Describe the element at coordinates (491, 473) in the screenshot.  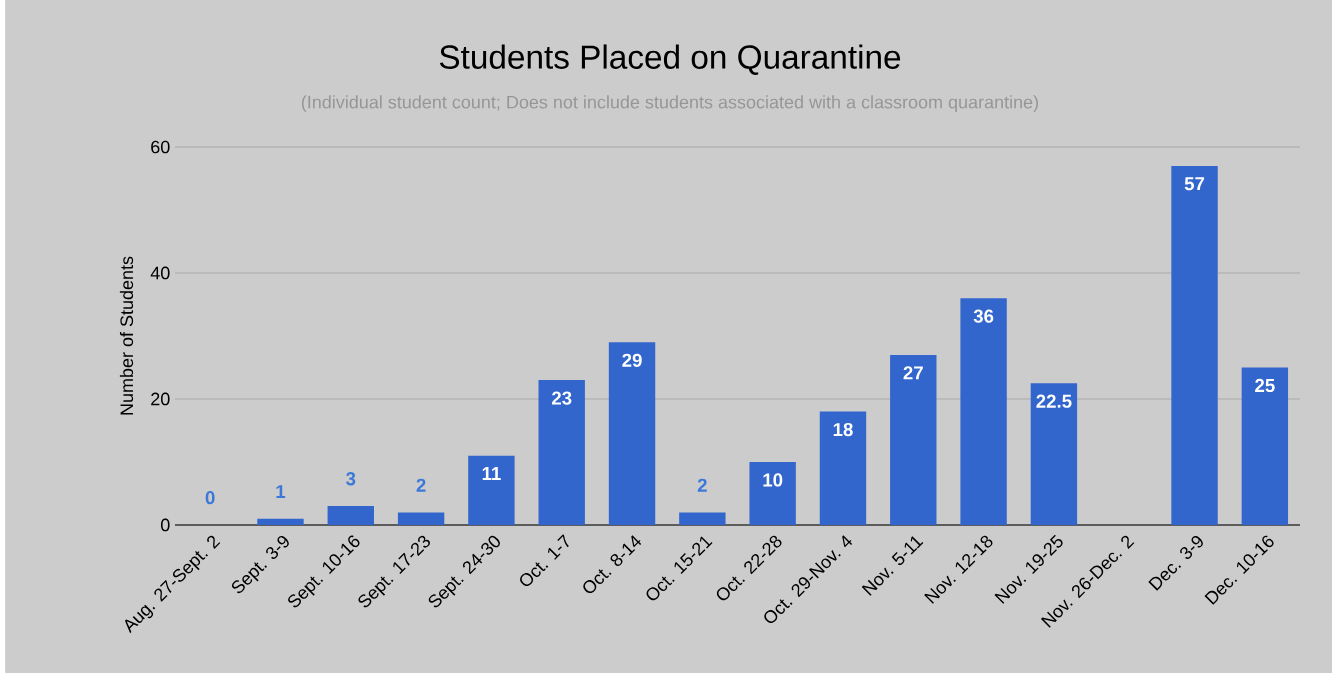
I see `data-label: 11` at that location.